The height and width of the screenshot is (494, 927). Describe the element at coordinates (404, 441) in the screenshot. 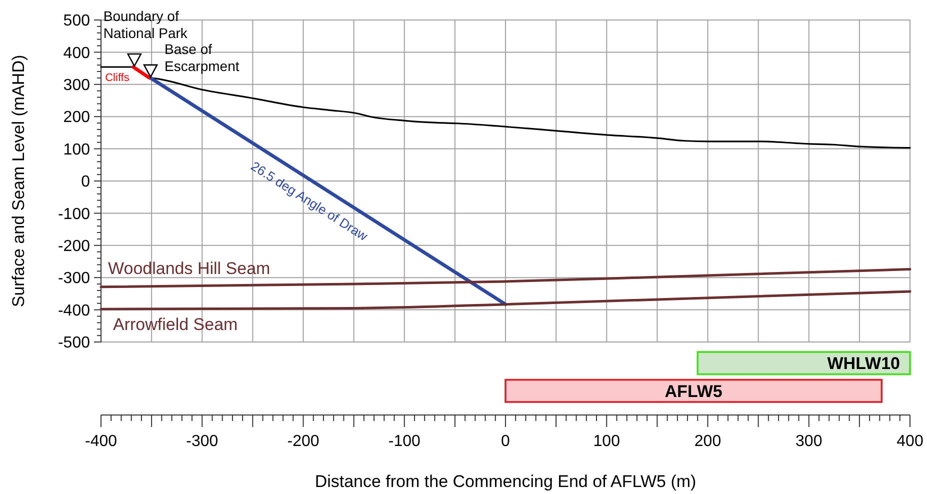

I see `x-tick-label: -100` at that location.